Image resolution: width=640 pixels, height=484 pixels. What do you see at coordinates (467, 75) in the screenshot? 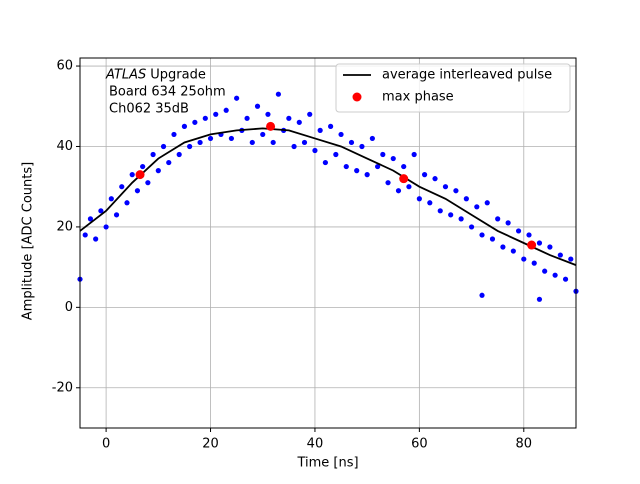
I see `legend-label: average interleaved pulse` at bounding box center [467, 75].